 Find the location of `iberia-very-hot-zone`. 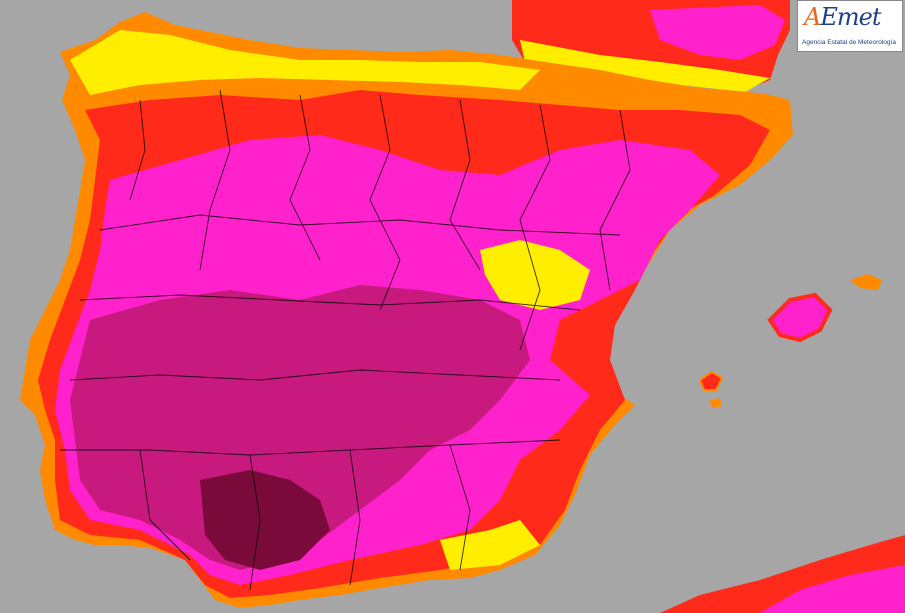

iberia-very-hot-zone is located at coordinates (265, 520).